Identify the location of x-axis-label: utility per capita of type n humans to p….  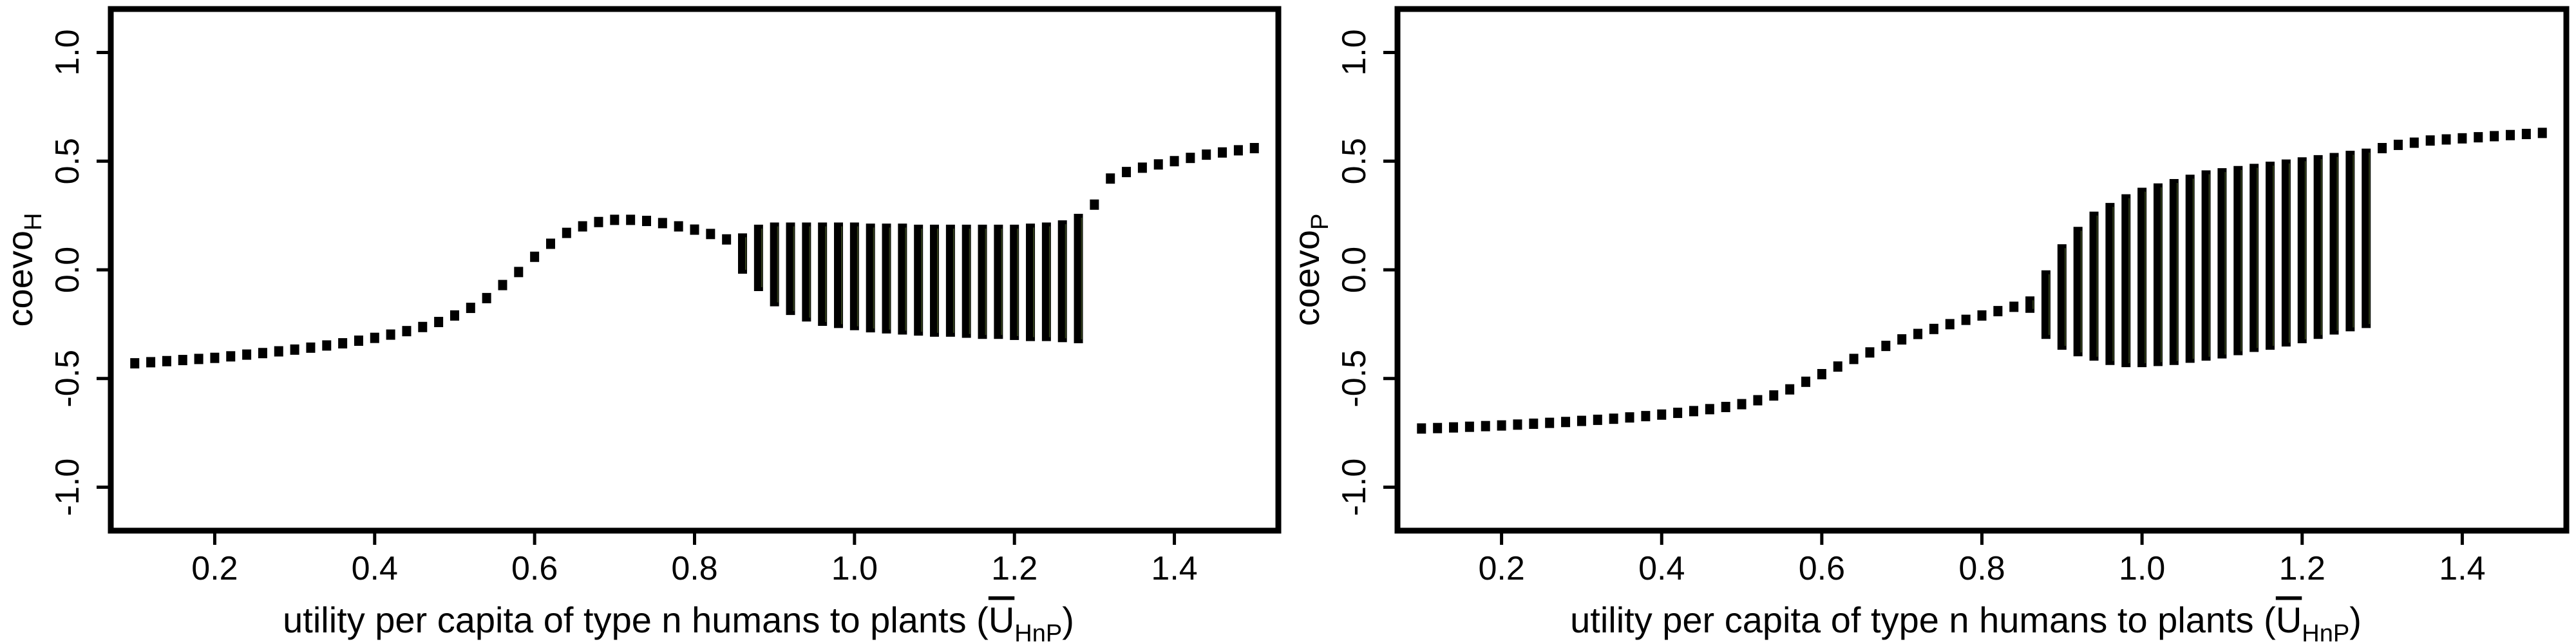
(1966, 622).